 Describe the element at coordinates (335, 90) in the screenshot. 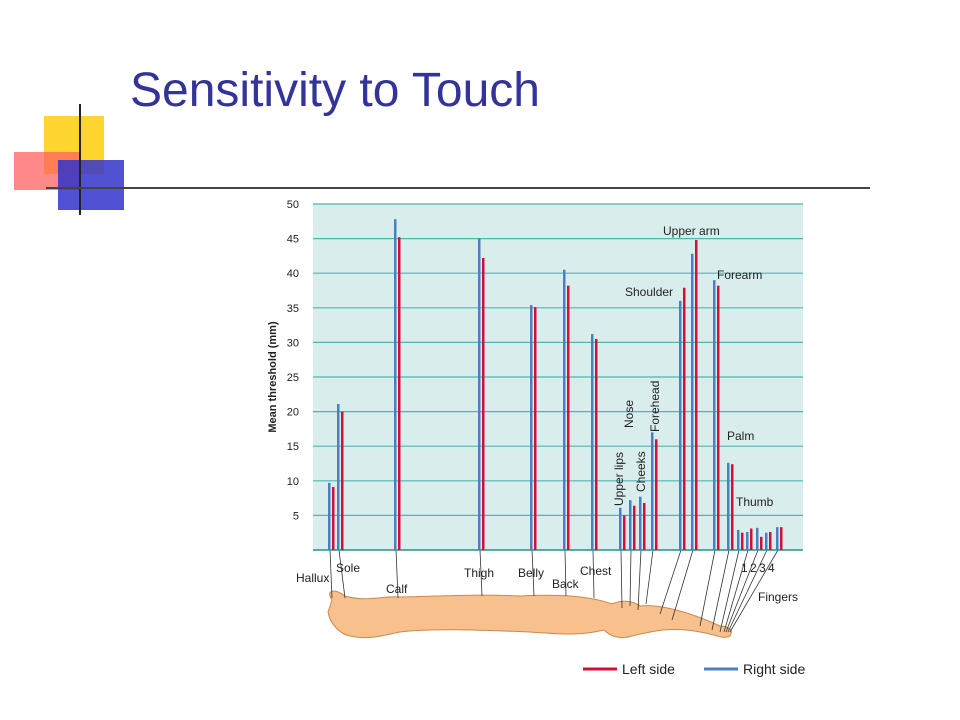

I see `slide-title: Sensitivity to Touch` at that location.